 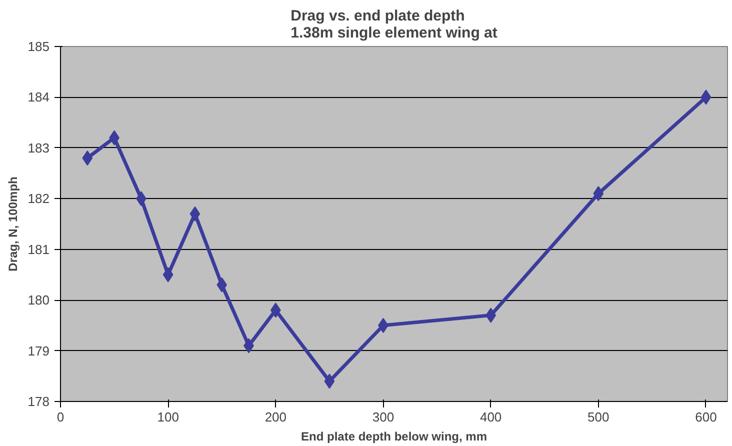 What do you see at coordinates (39, 46) in the screenshot?
I see `y-tick-label: 185` at bounding box center [39, 46].